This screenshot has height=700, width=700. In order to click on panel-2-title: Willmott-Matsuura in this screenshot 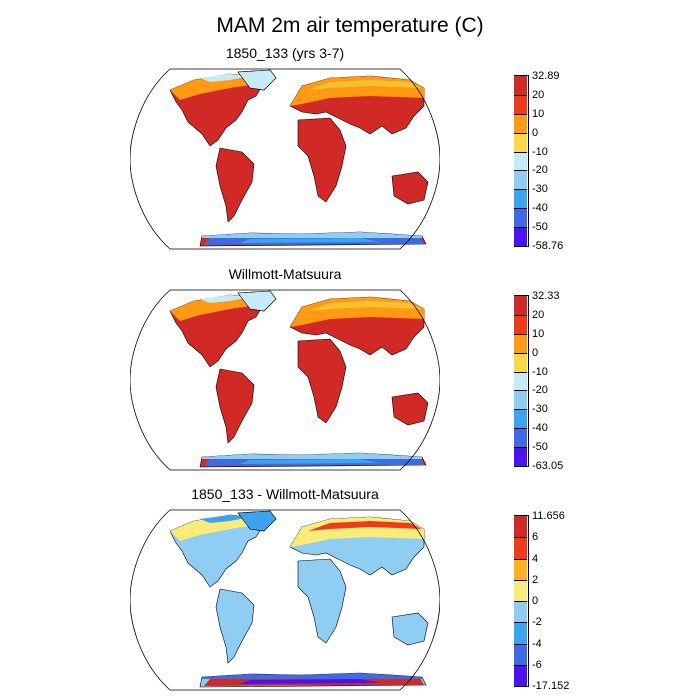, I will do `click(285, 274)`.